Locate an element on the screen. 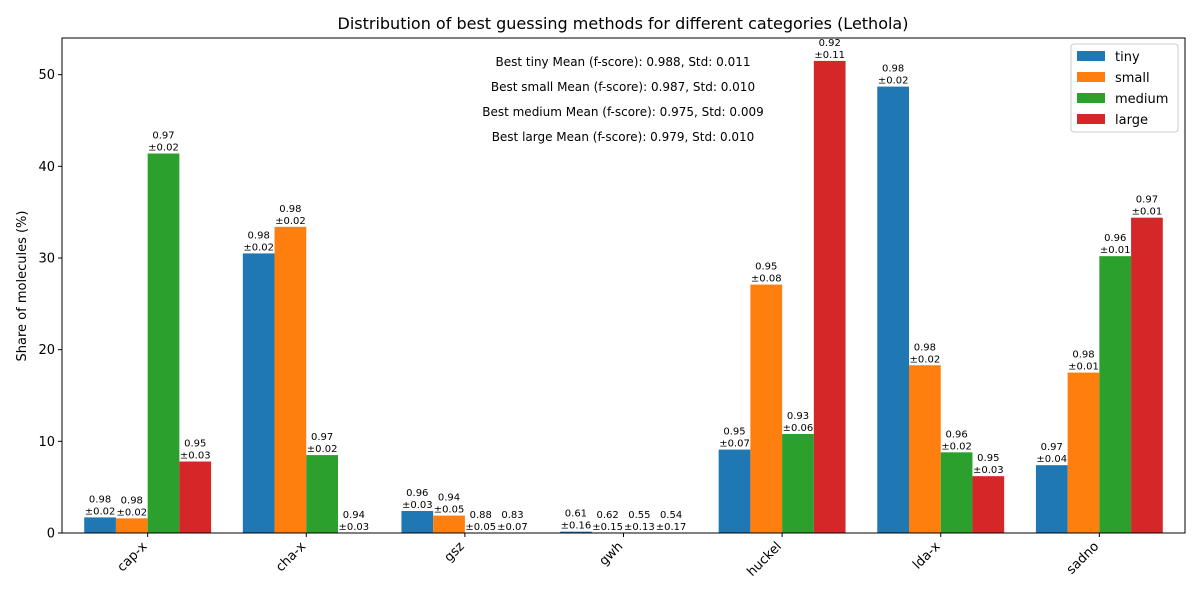 Image resolution: width=1200 pixels, height=600 pixels. legend-label-medium: medium is located at coordinates (1141, 99).